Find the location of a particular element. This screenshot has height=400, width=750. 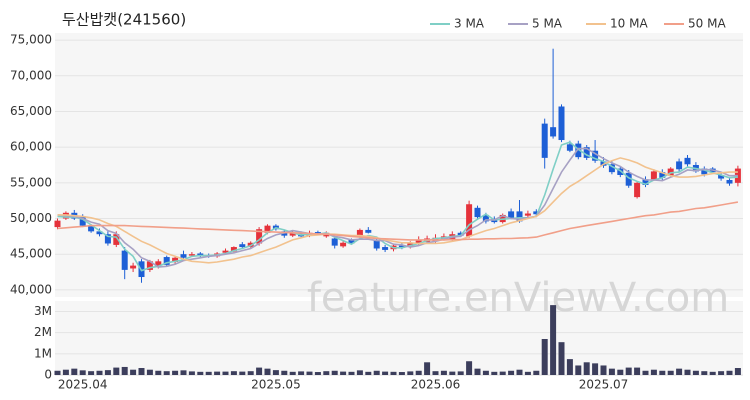

legend-label: 3 MA is located at coordinates (469, 24).